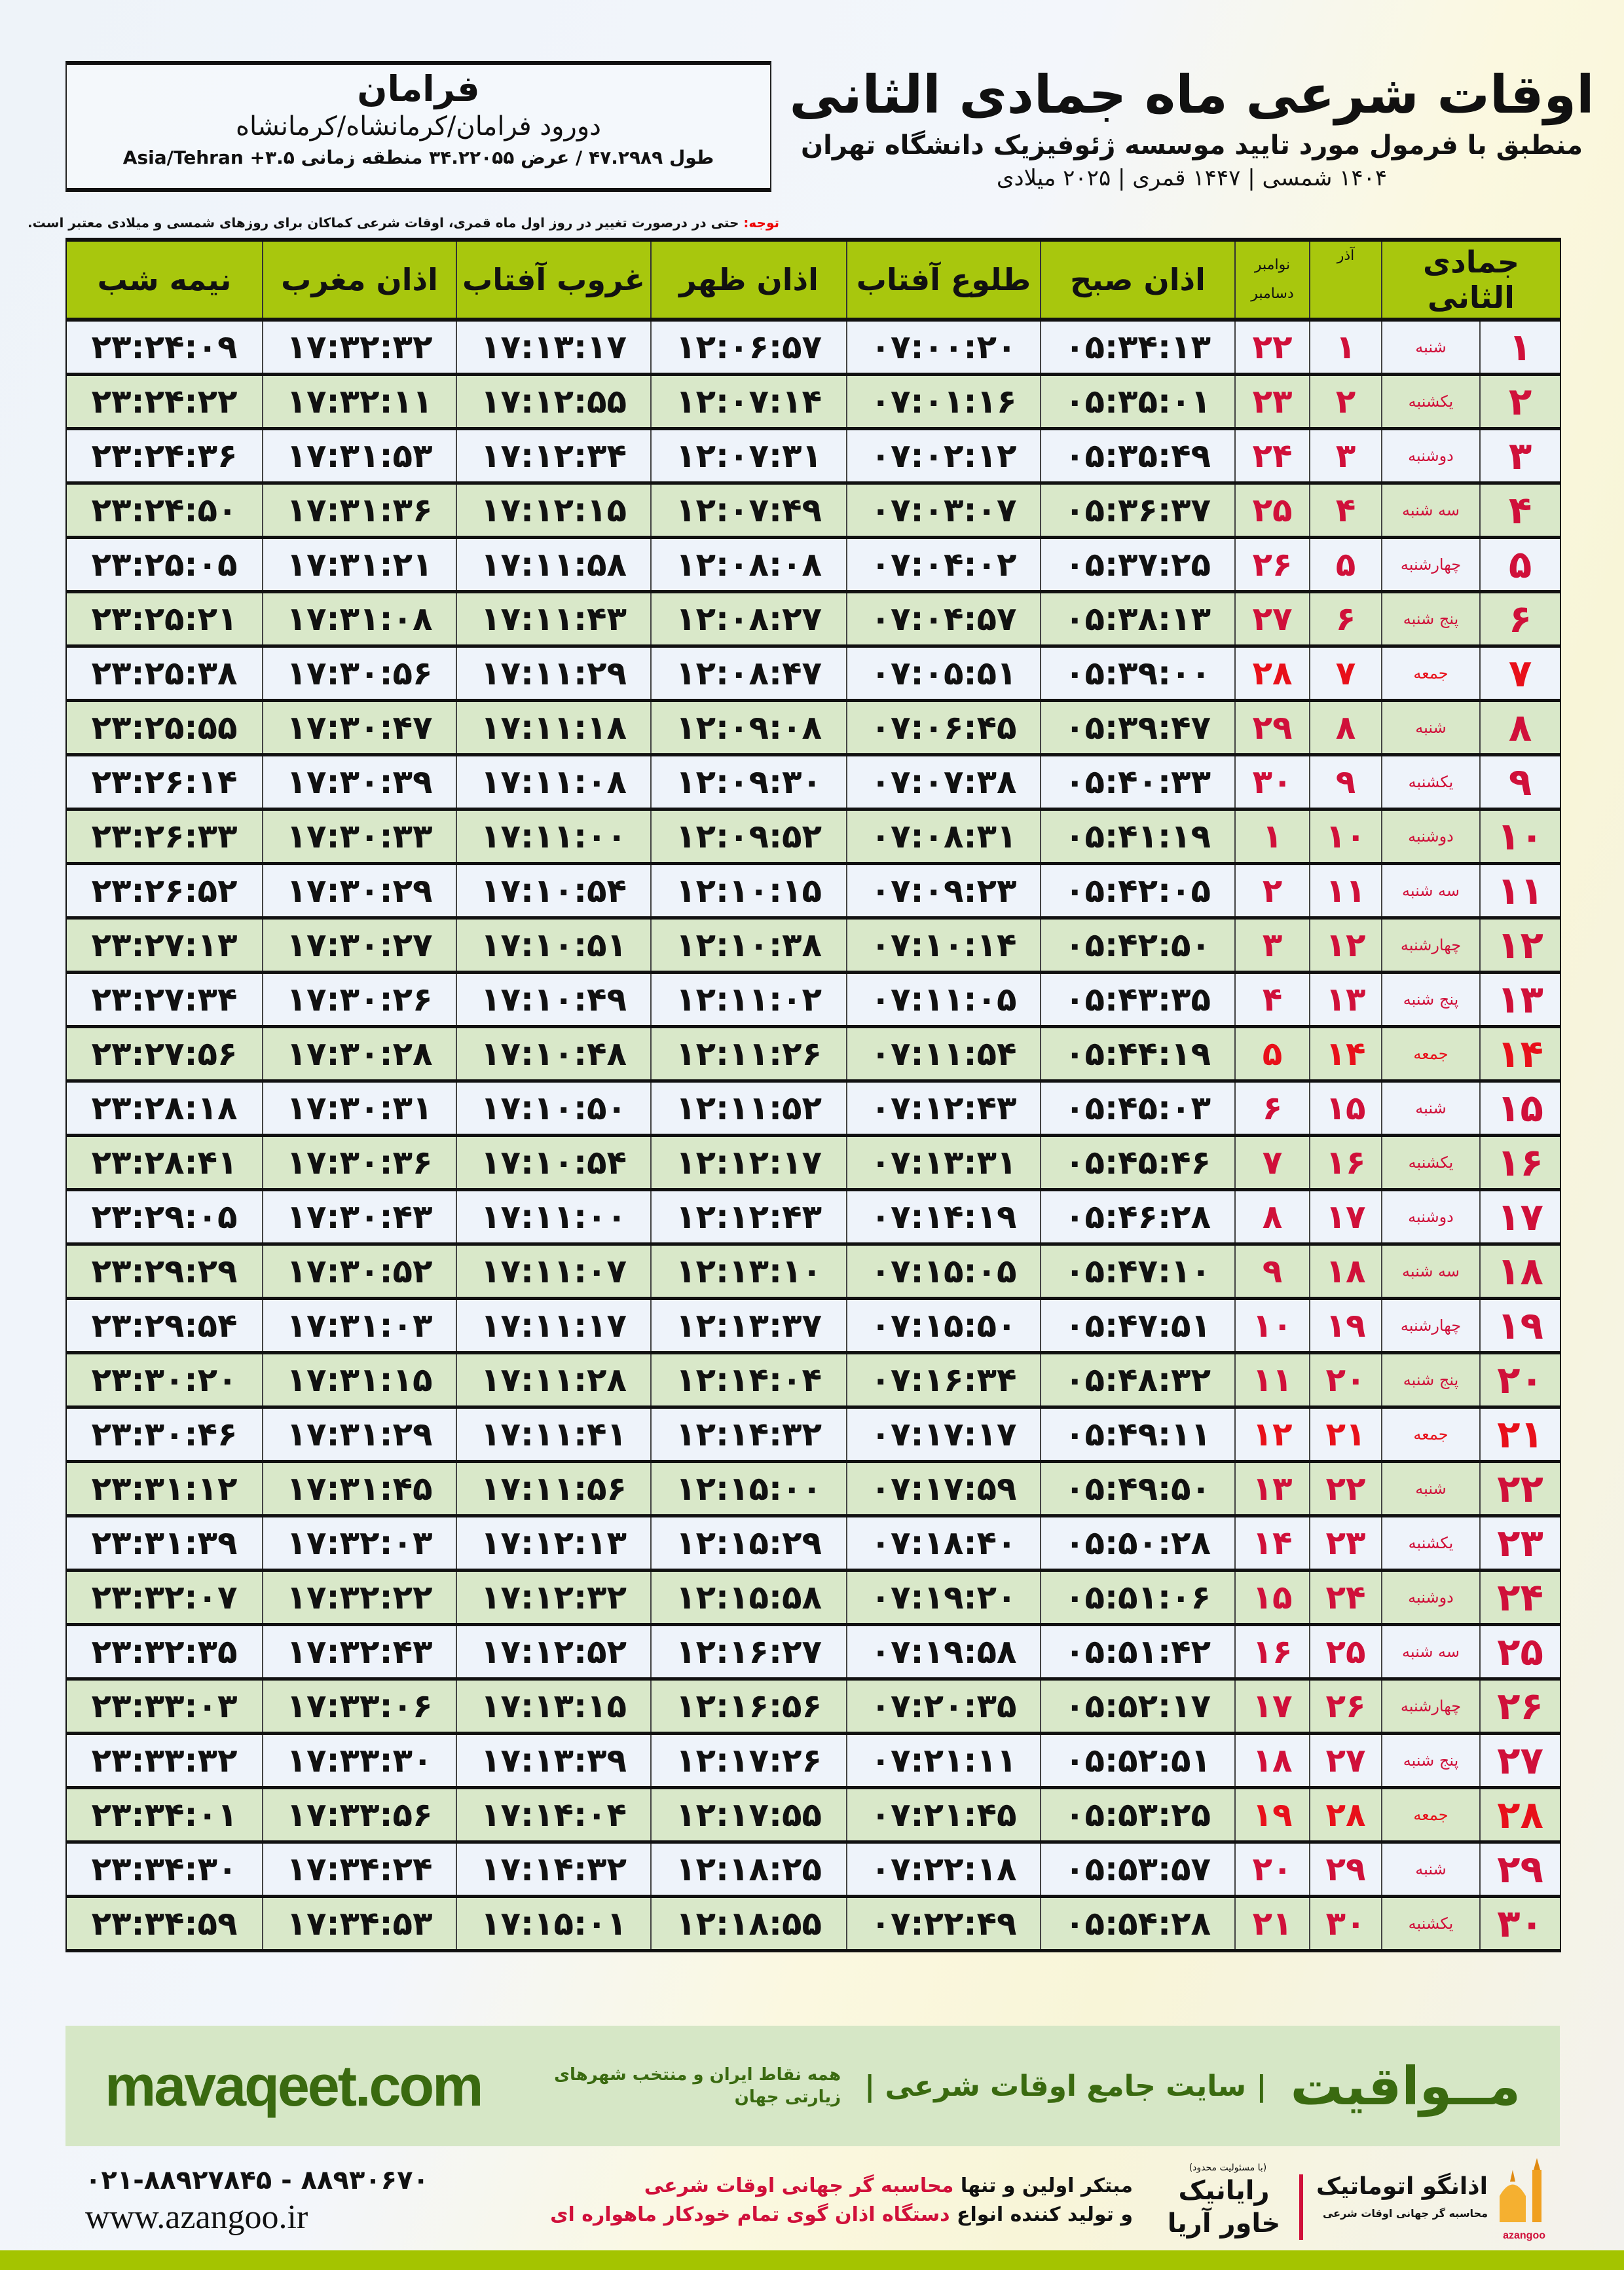  Describe the element at coordinates (1345, 1924) in the screenshot. I see `shamsi-day: ۳۰` at that location.